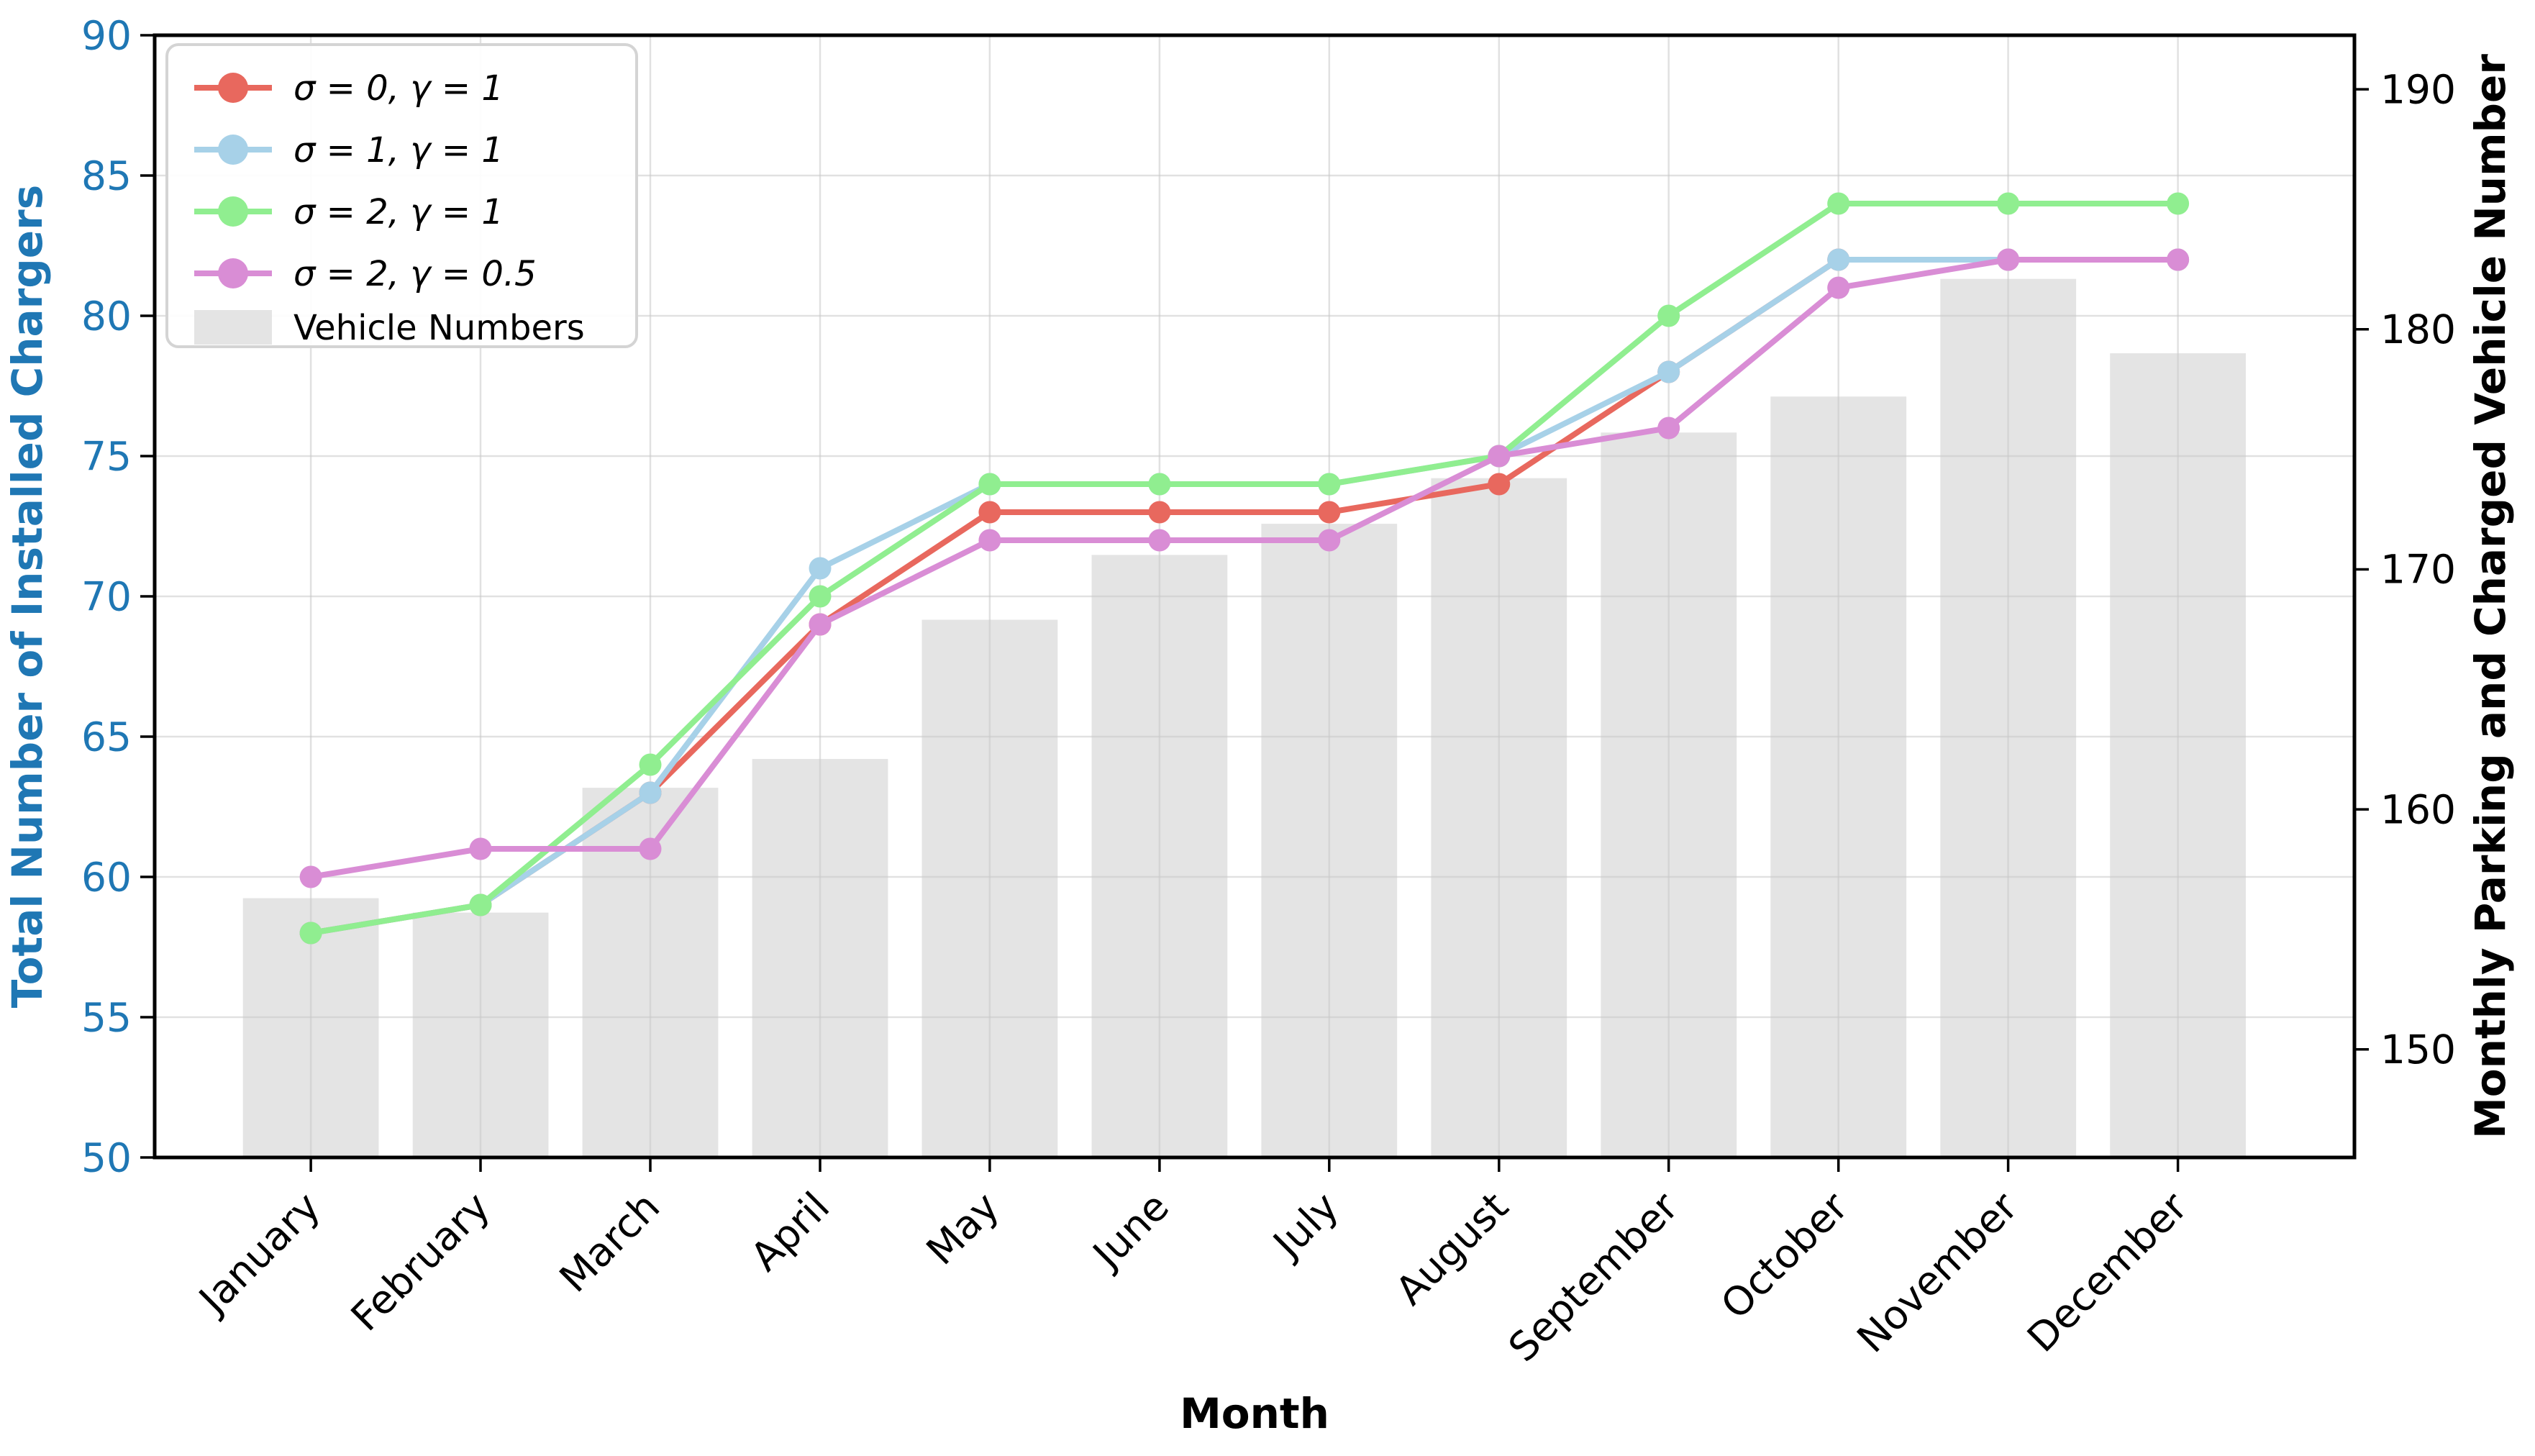  I want to click on svg-text: 70, so click(107, 596).